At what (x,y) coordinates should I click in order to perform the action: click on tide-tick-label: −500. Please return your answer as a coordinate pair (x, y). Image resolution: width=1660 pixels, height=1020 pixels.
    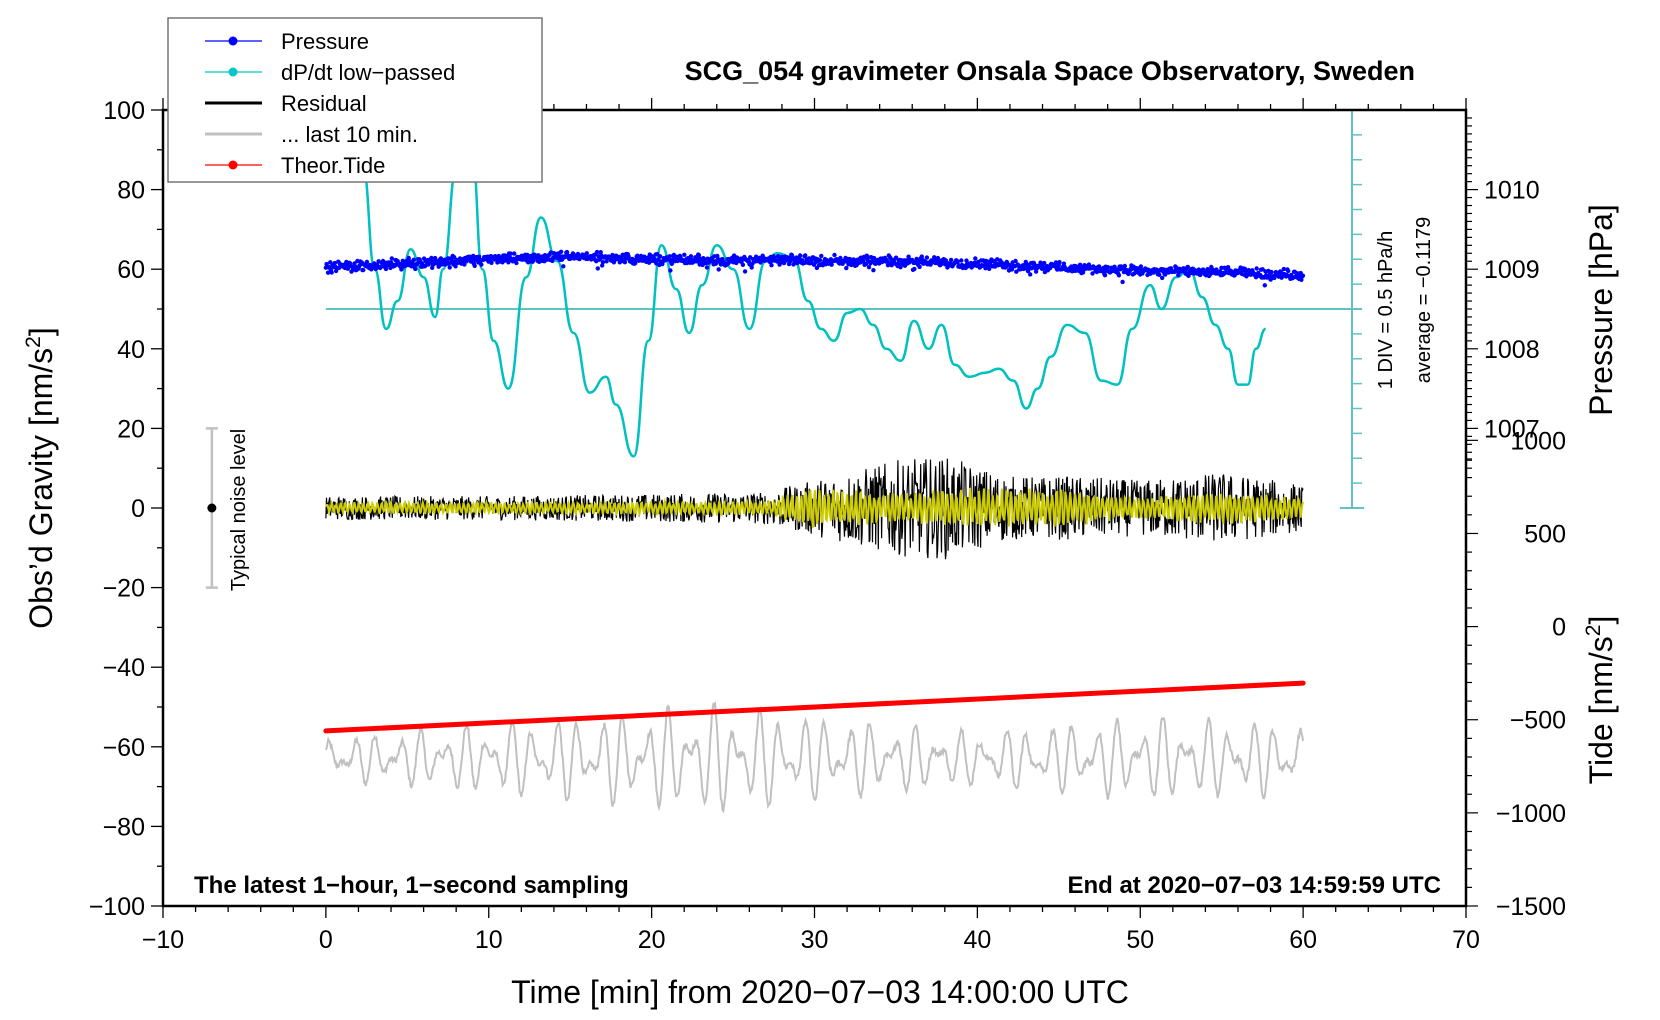
    Looking at the image, I should click on (1538, 721).